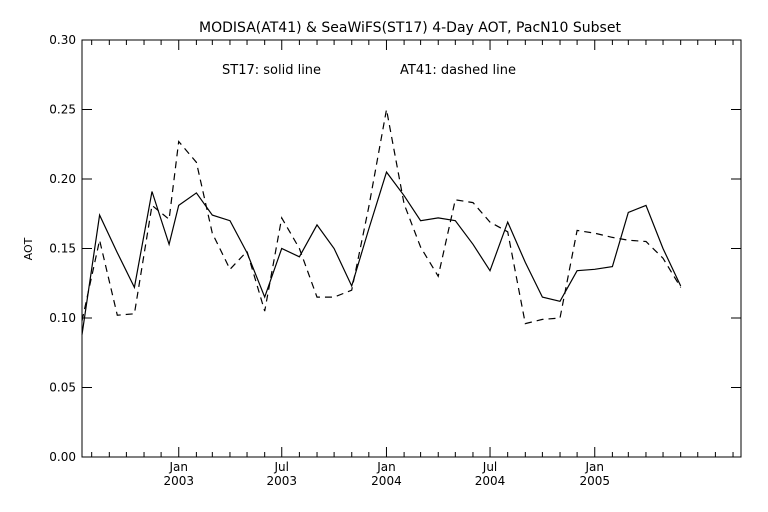  What do you see at coordinates (62, 388) in the screenshot?
I see `y-tick-label: 0.05` at bounding box center [62, 388].